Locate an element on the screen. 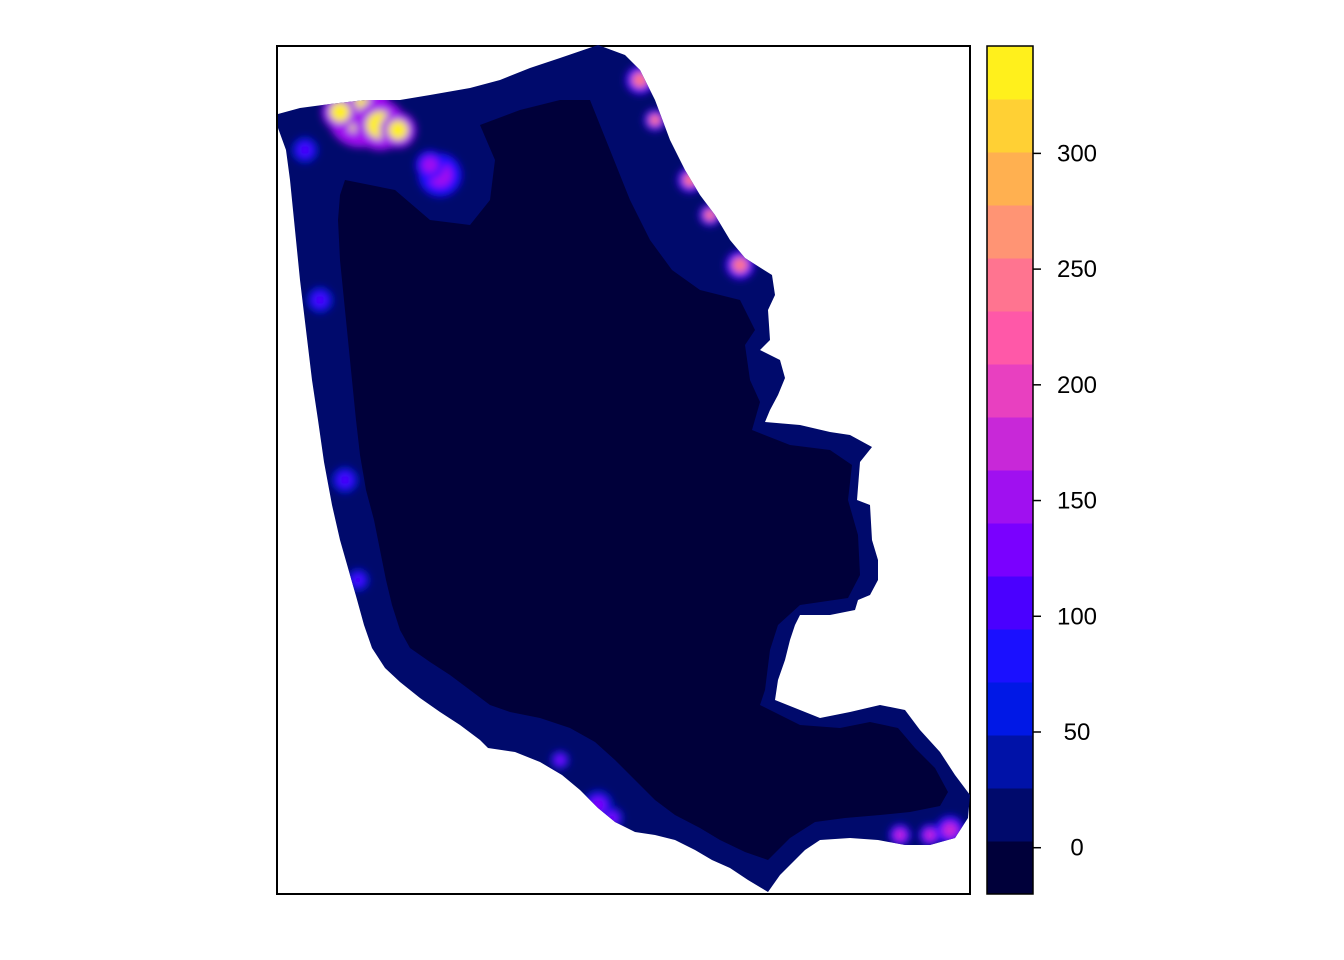 Image resolution: width=1344 pixels, height=960 pixels. colorbar-tick-label: 50 is located at coordinates (1077, 732).